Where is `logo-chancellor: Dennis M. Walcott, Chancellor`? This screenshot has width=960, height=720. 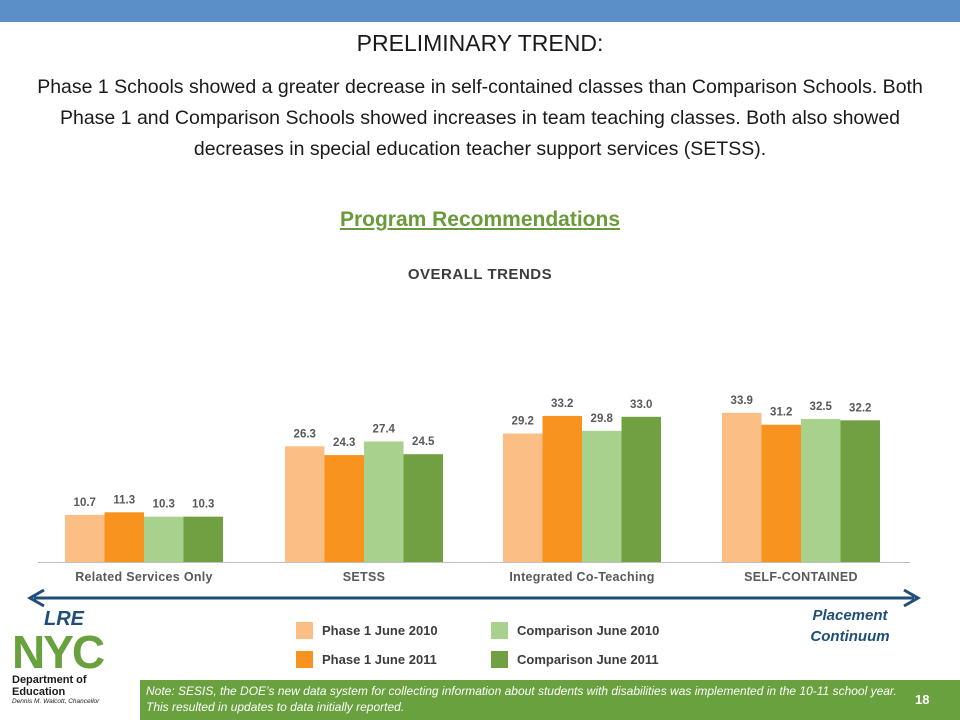 logo-chancellor: Dennis M. Walcott, Chancellor is located at coordinates (56, 701).